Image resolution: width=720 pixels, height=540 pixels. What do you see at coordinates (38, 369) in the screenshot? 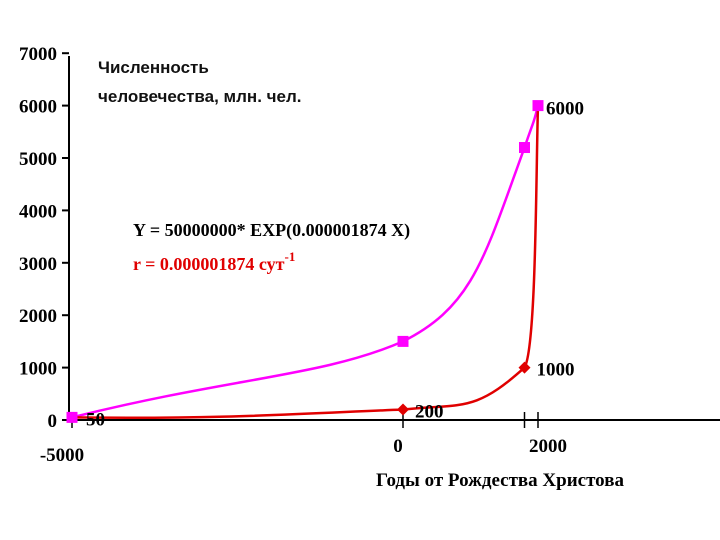
I see `y-tick-label: 1000` at bounding box center [38, 369].